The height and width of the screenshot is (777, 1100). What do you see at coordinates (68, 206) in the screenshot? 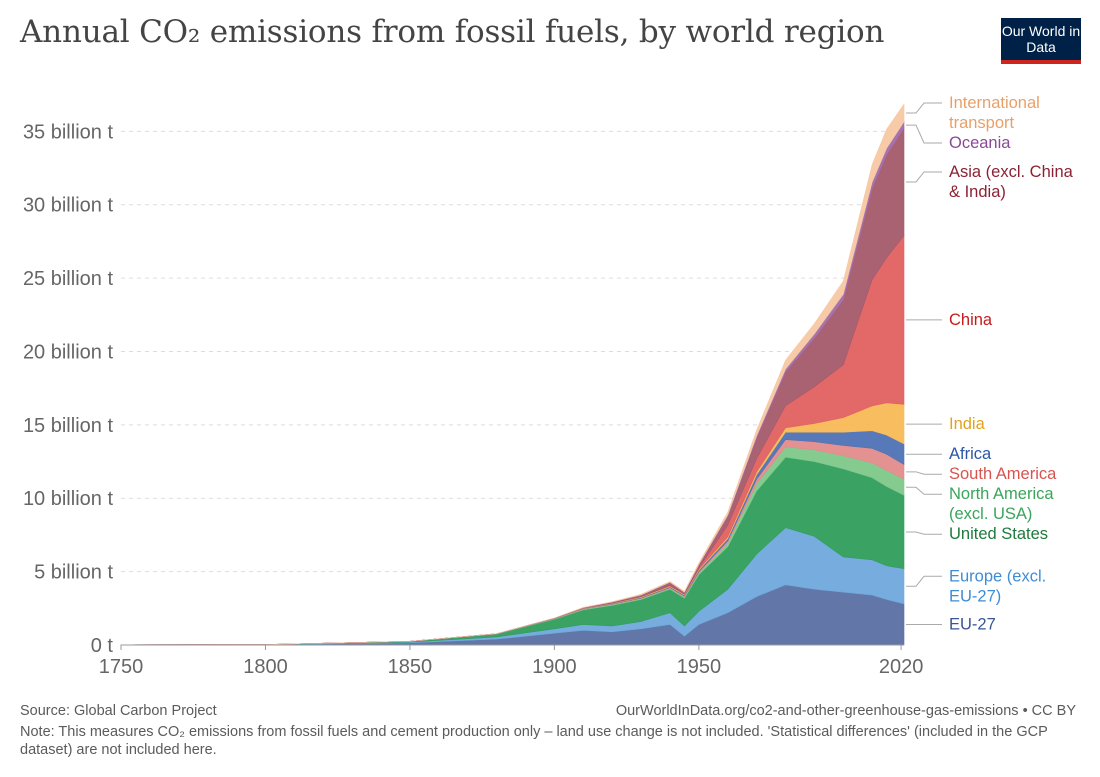
I see `y-tick-label: 30 billion t` at bounding box center [68, 206].